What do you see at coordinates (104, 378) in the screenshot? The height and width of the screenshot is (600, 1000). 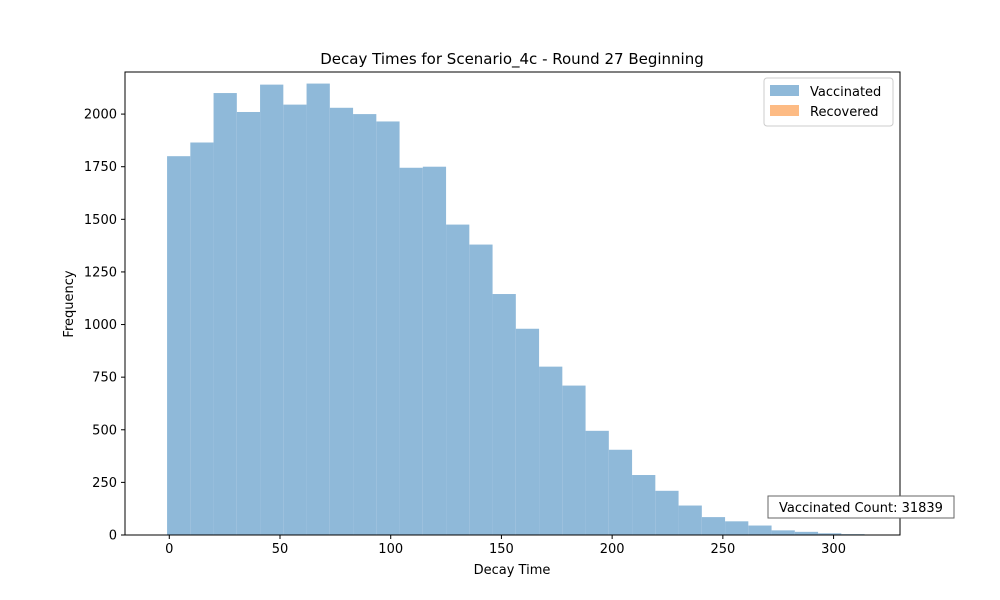 I see `y-tick-label: 750` at bounding box center [104, 378].